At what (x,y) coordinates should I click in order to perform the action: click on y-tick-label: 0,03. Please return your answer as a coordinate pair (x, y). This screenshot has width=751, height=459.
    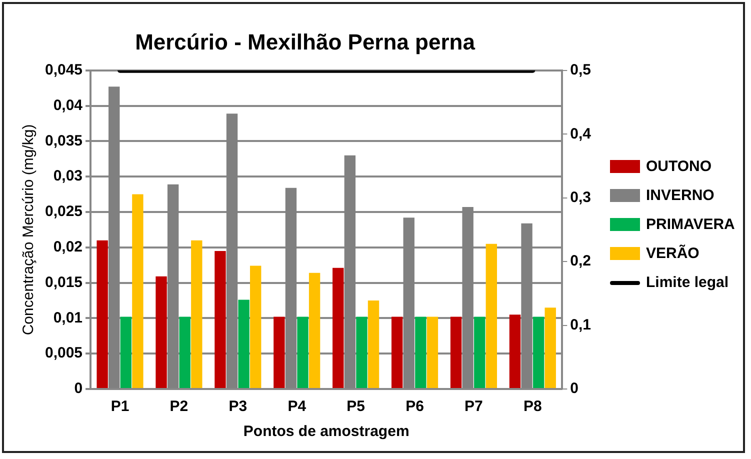
    Looking at the image, I should click on (68, 176).